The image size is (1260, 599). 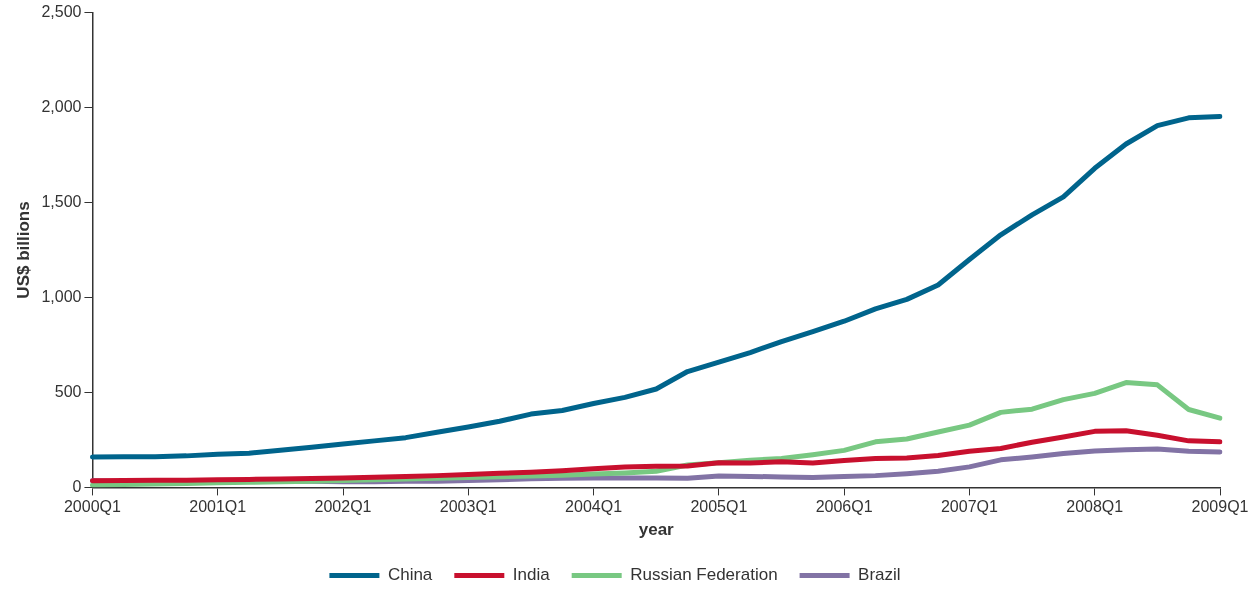 What do you see at coordinates (531, 575) in the screenshot?
I see `legend-label: India` at bounding box center [531, 575].